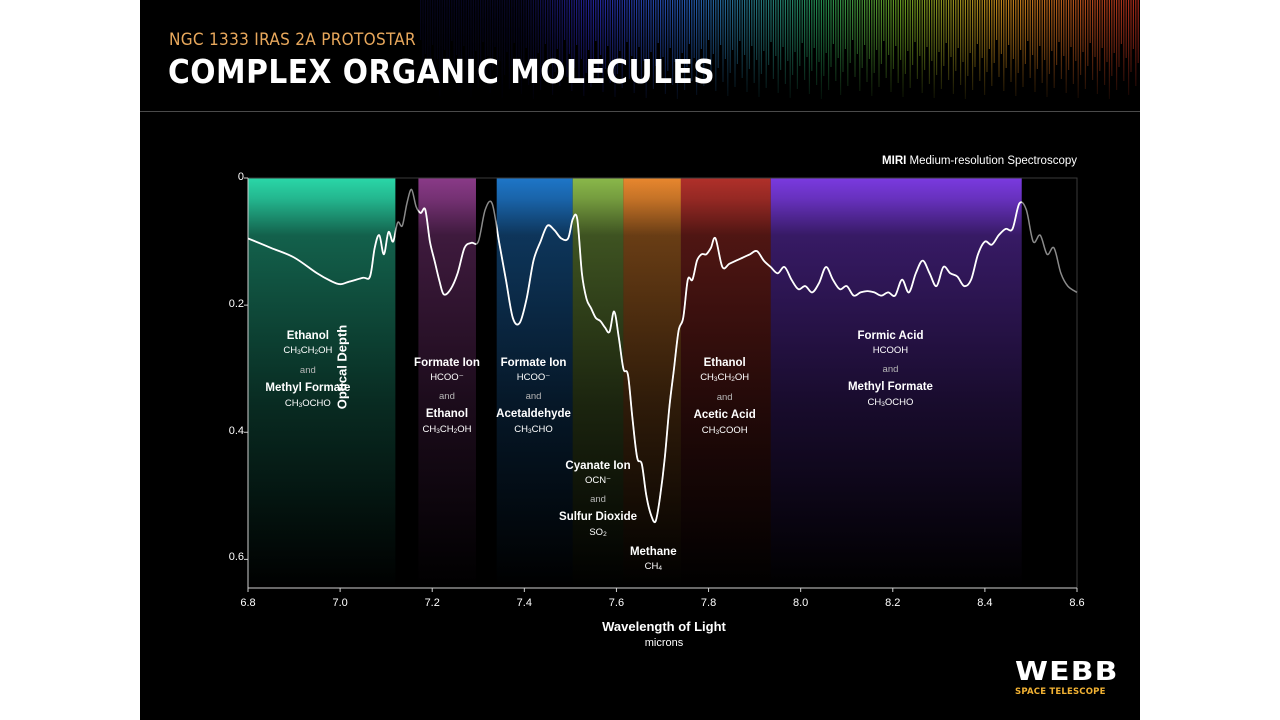  I want to click on x-axis-units: microns, so click(664, 643).